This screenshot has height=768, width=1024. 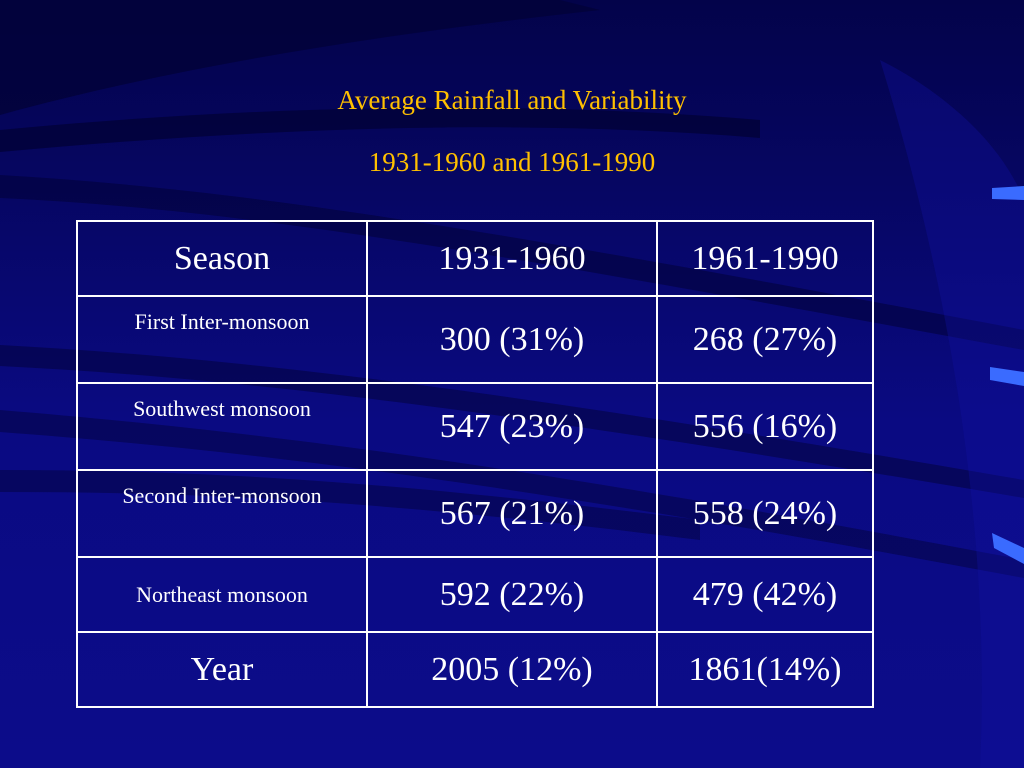 I want to click on value-cell: 567 (21%), so click(x=512, y=513).